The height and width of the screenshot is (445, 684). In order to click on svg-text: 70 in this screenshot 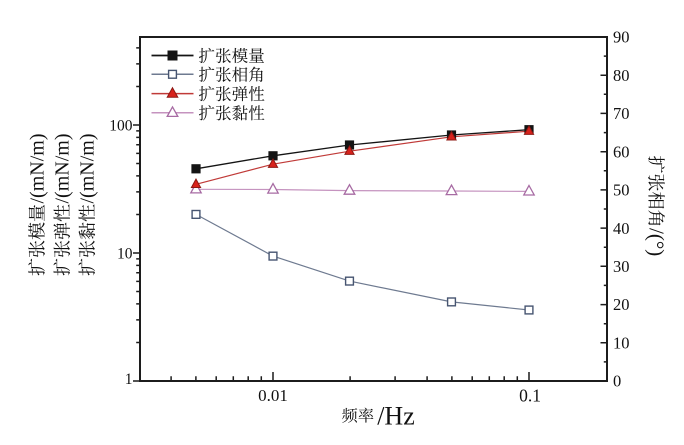, I will do `click(621, 113)`.